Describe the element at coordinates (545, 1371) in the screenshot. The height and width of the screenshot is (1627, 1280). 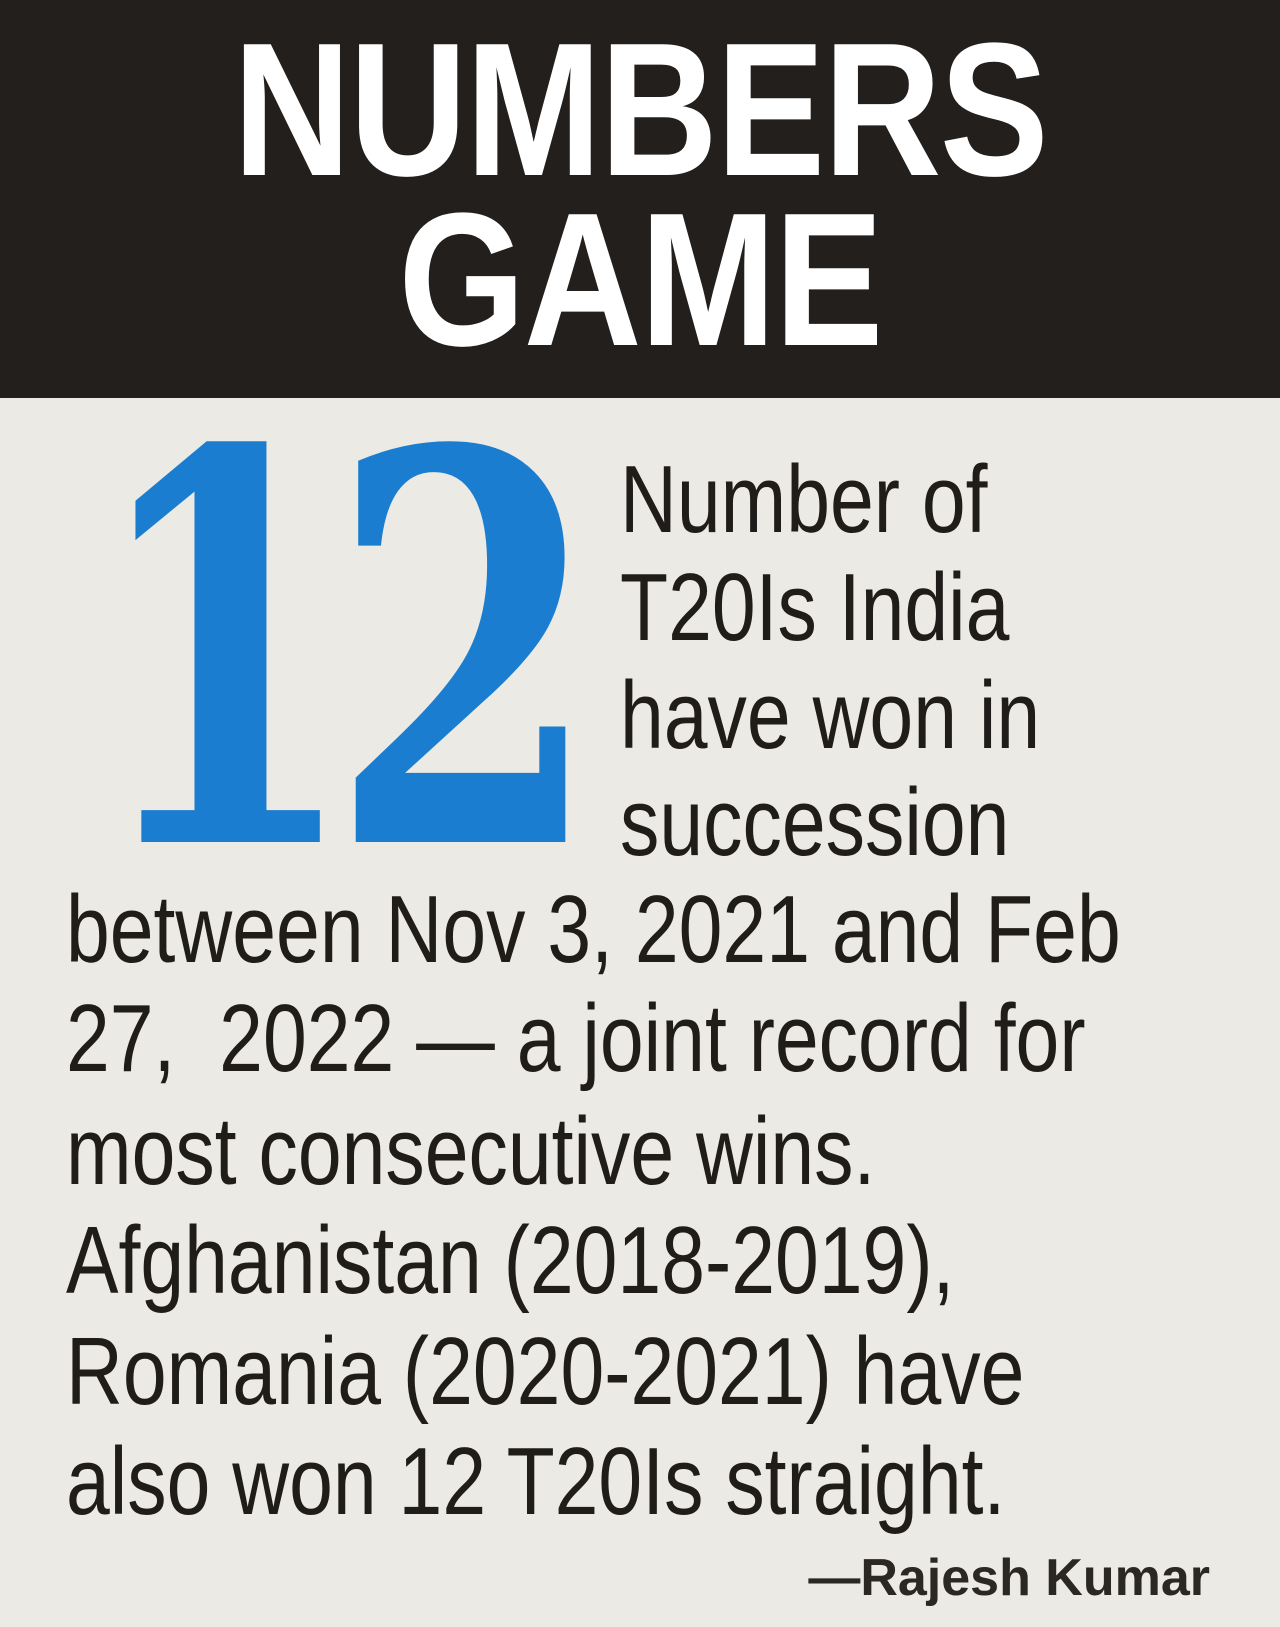
I see `body-text-line: Romania (2020-2021) have` at that location.